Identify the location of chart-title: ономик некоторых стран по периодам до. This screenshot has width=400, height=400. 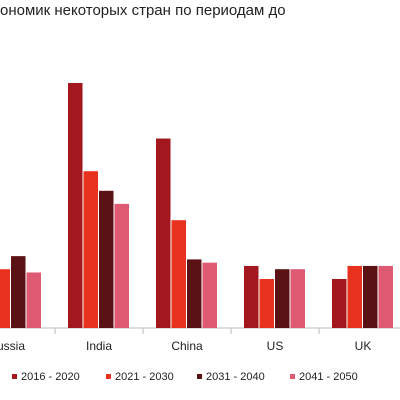
(143, 10).